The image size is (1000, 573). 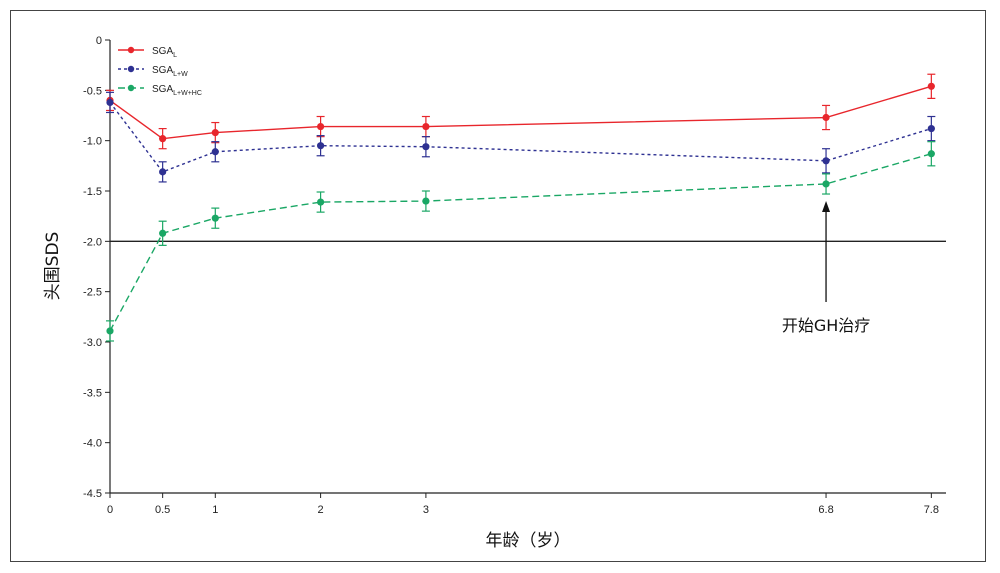 What do you see at coordinates (92, 343) in the screenshot?
I see `y-tick-label: -3.0` at bounding box center [92, 343].